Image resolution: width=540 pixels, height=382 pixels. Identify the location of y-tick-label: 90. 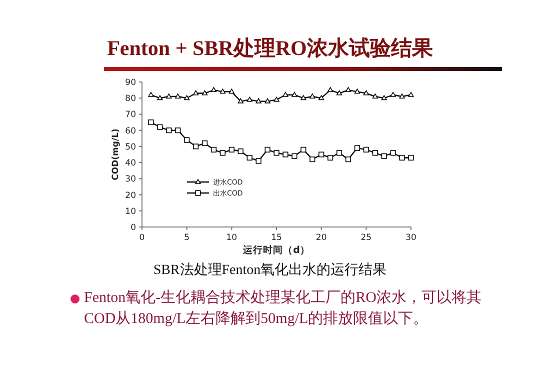
(130, 83).